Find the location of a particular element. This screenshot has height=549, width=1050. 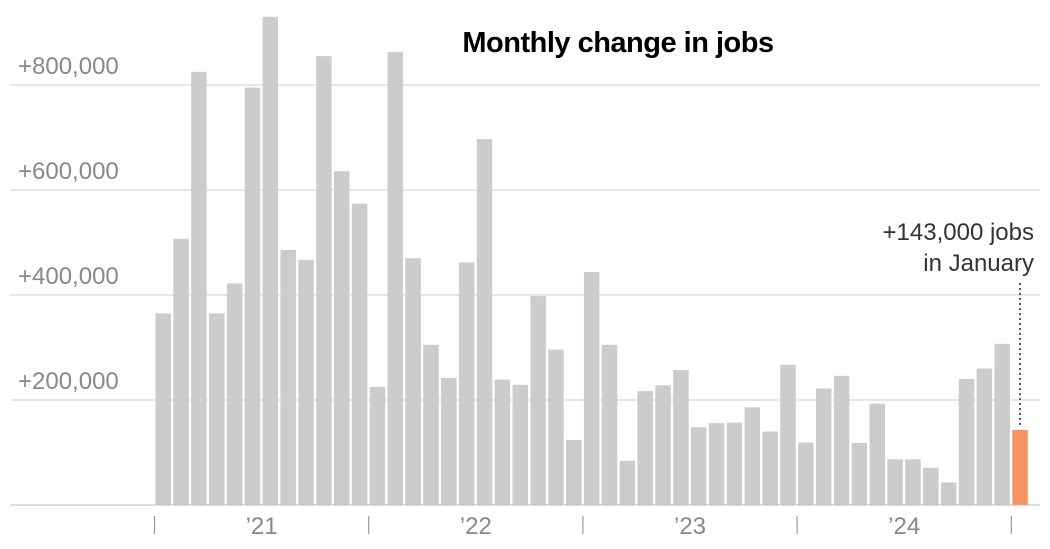

highlight-bar is located at coordinates (1020, 467).